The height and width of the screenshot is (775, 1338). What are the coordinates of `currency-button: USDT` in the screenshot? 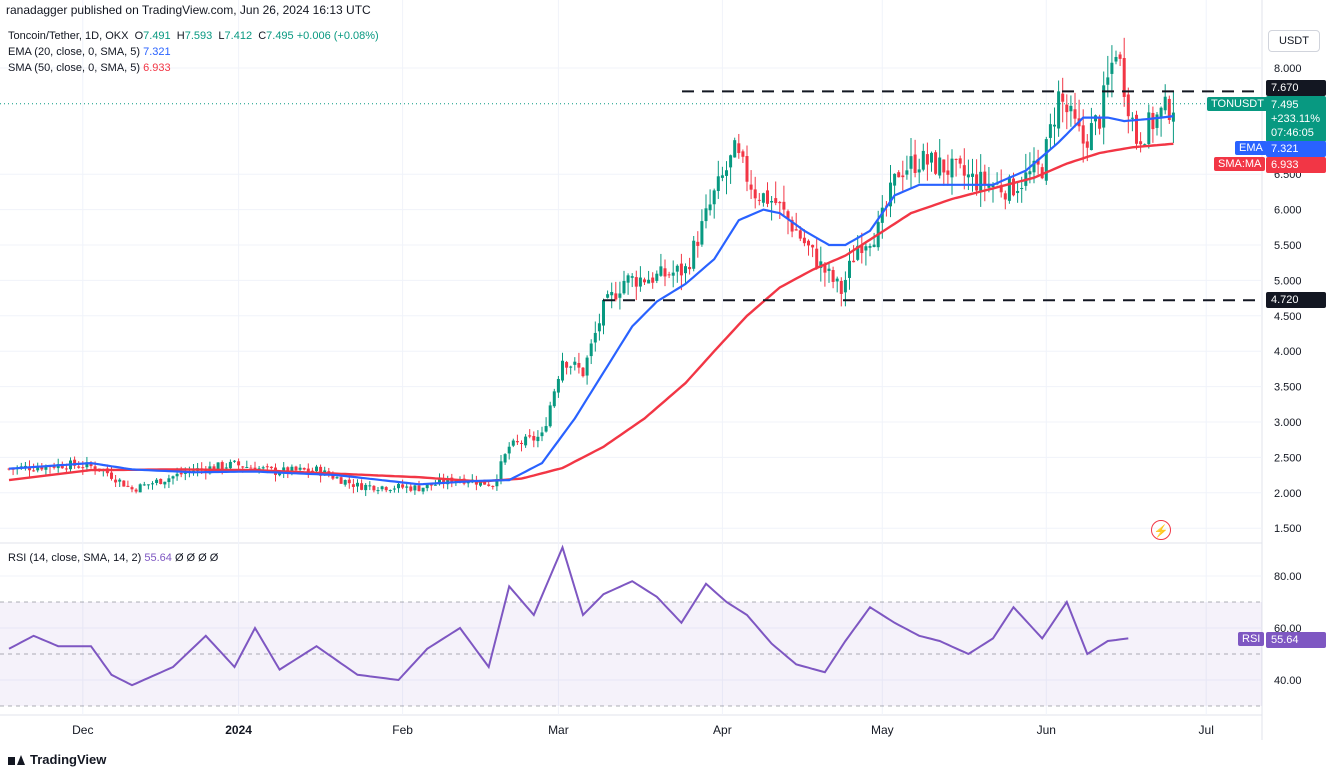 It's located at (1294, 41).